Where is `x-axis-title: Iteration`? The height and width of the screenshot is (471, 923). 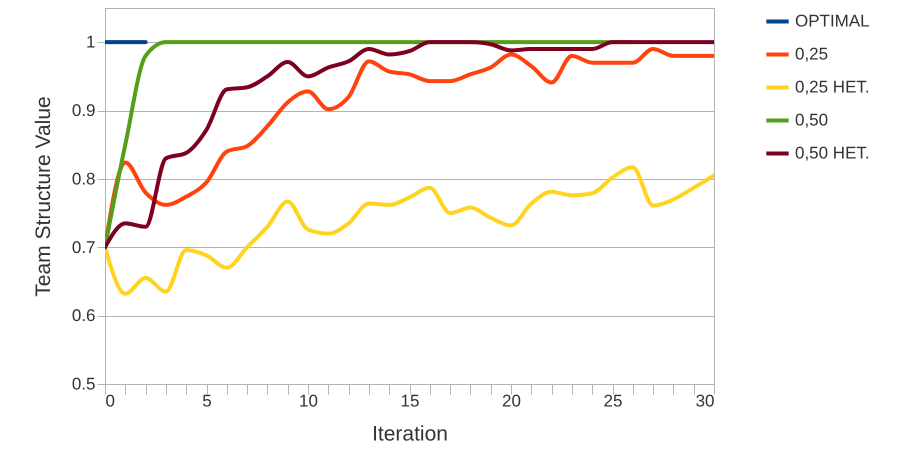 x-axis-title: Iteration is located at coordinates (410, 434).